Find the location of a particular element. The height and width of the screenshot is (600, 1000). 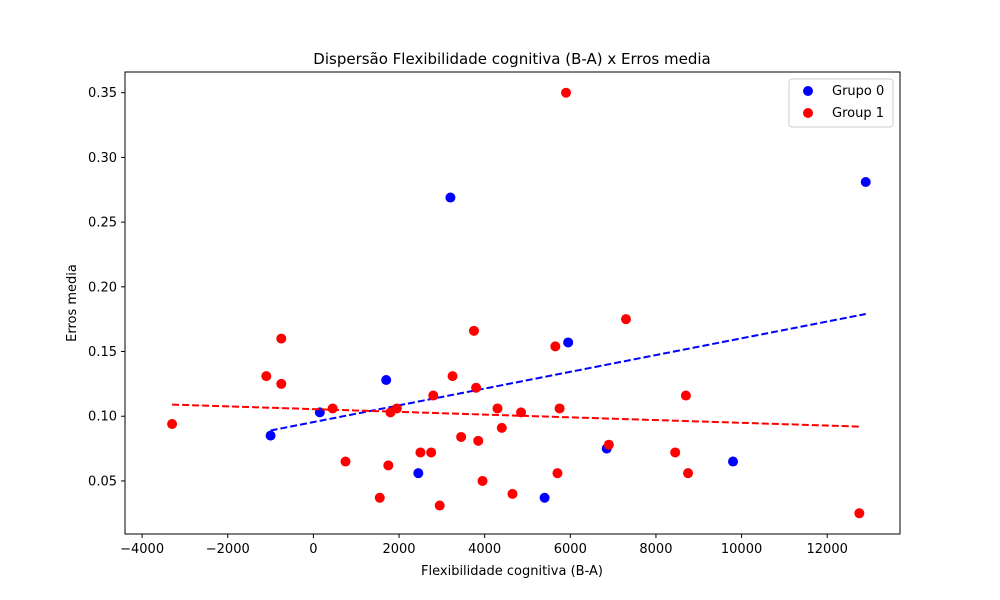

y-tick-label: 0.25 is located at coordinates (102, 223).